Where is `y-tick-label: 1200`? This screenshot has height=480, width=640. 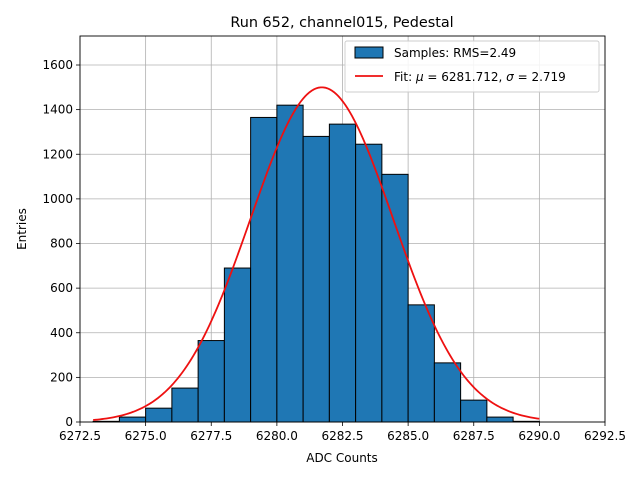 y-tick-label: 1200 is located at coordinates (57, 154).